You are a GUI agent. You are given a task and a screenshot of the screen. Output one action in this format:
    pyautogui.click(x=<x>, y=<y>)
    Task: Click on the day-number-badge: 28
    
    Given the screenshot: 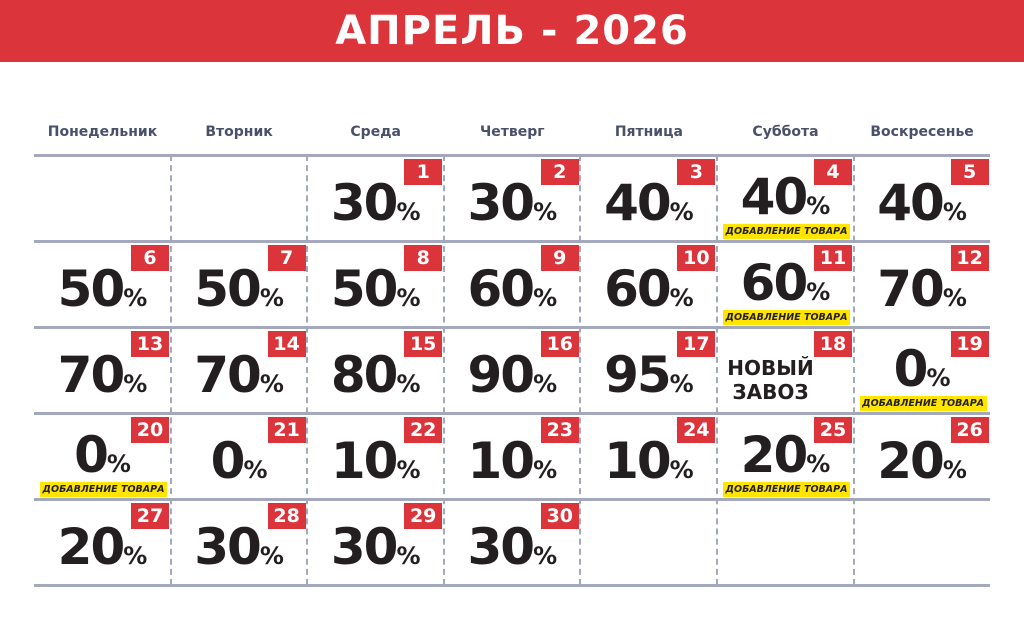 What is the action you would take?
    pyautogui.click(x=286, y=516)
    